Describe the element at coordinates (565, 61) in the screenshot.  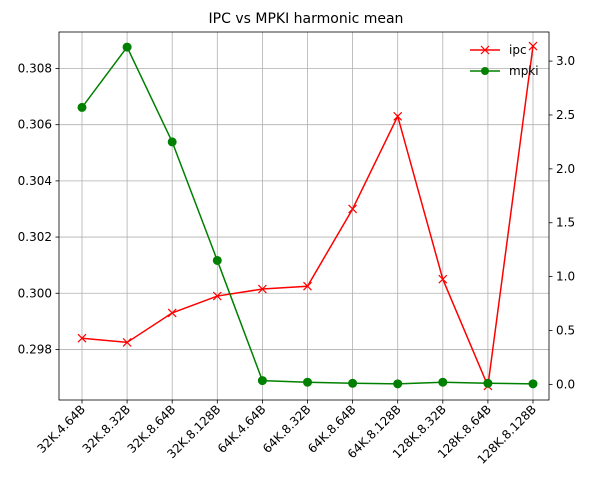
I see `right-y-tick-label: 3.0` at that location.